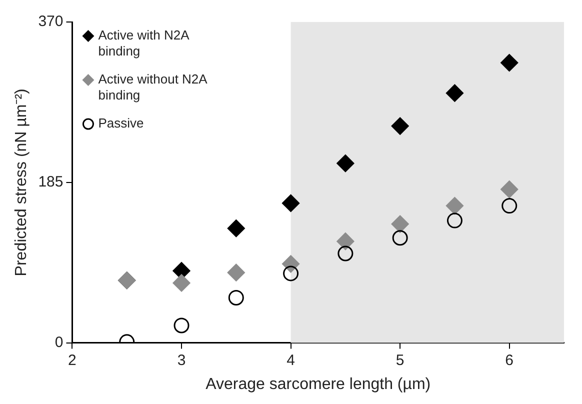 The width and height of the screenshot is (582, 404). I want to click on legend-label: Active without N2A binding, so click(153, 87).